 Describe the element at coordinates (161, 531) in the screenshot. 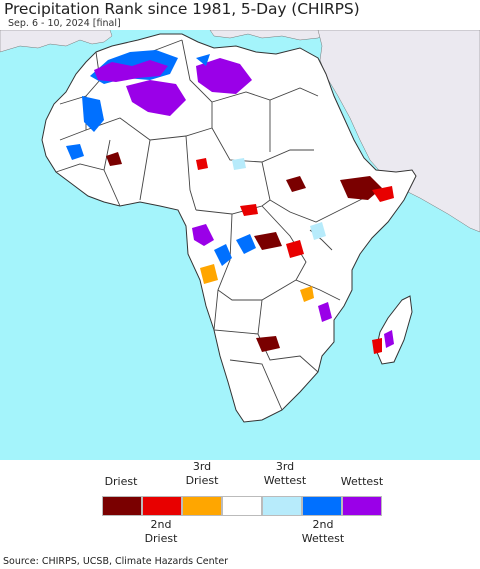

I see `legend-label-2nd-driest: 2nd Driest` at that location.